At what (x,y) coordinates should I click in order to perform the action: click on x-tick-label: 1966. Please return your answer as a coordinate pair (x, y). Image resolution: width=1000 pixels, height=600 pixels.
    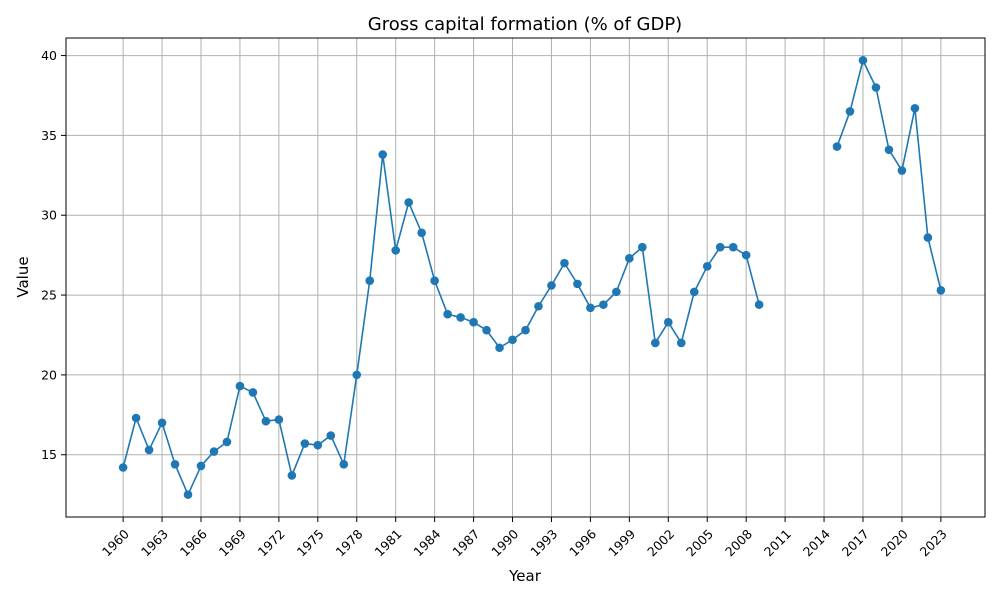
    Looking at the image, I should click on (193, 542).